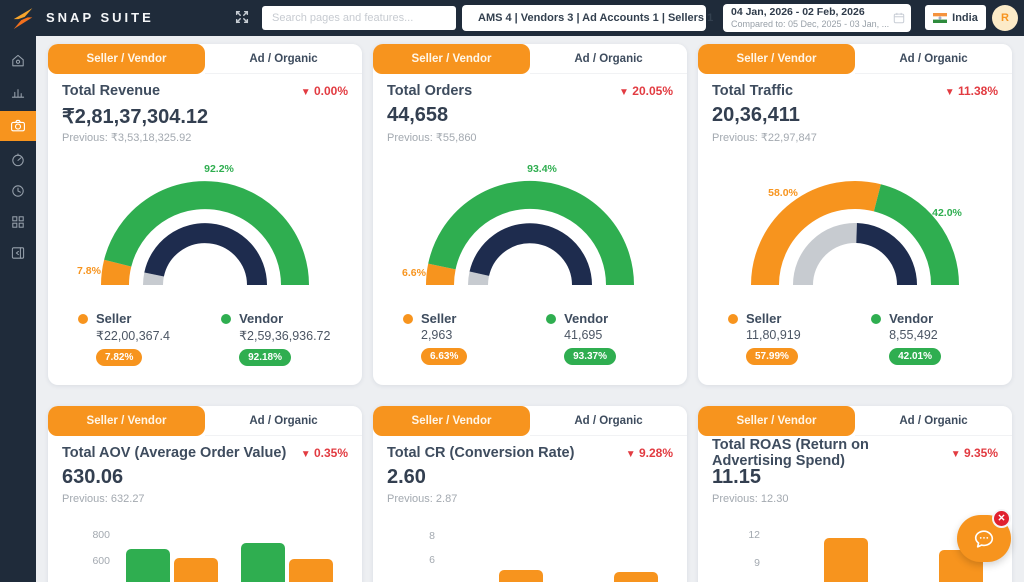 The height and width of the screenshot is (582, 1024). I want to click on svg-text: 58.0%, so click(783, 193).